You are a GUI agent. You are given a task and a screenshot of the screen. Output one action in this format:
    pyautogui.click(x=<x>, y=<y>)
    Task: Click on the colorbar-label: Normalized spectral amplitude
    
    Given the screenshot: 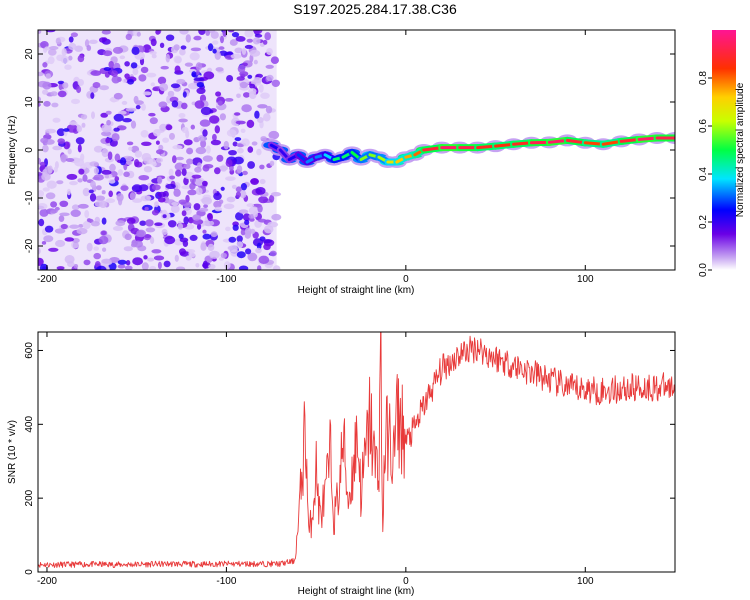 What is the action you would take?
    pyautogui.click(x=740, y=149)
    